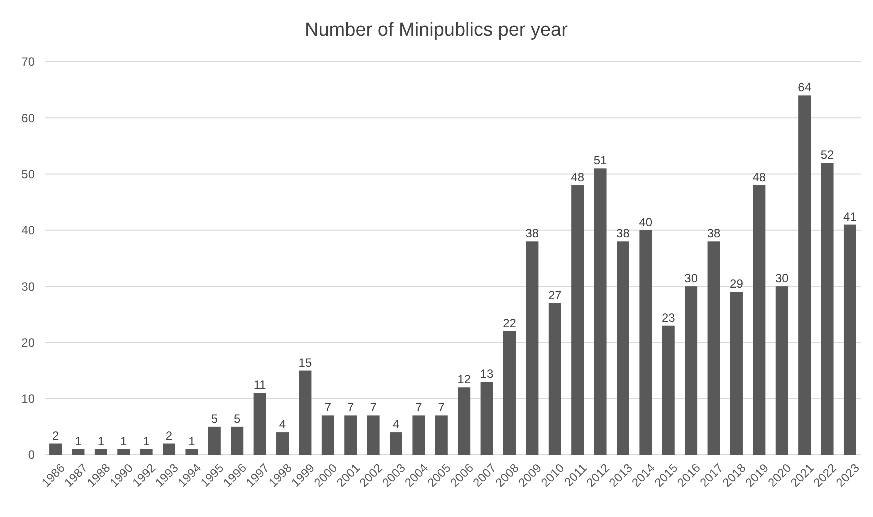 The height and width of the screenshot is (517, 873). Describe the element at coordinates (737, 284) in the screenshot. I see `data-label: 29` at that location.